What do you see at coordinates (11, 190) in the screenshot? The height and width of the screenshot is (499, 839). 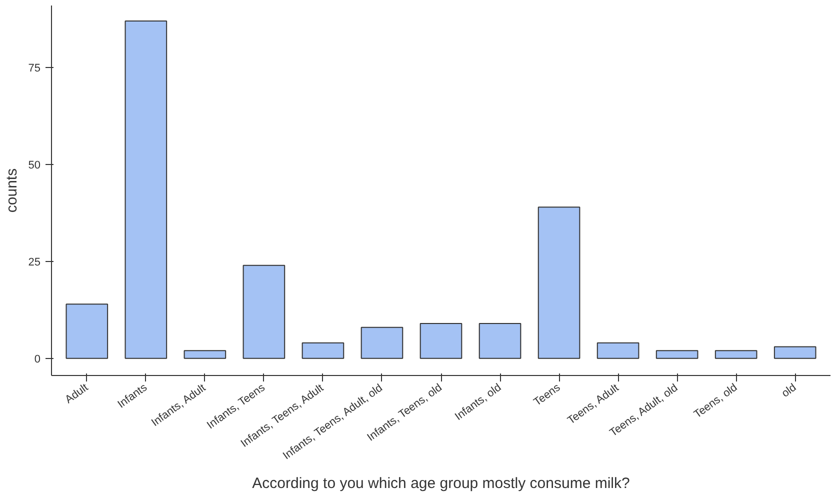 I see `y-axis-title: counts` at bounding box center [11, 190].